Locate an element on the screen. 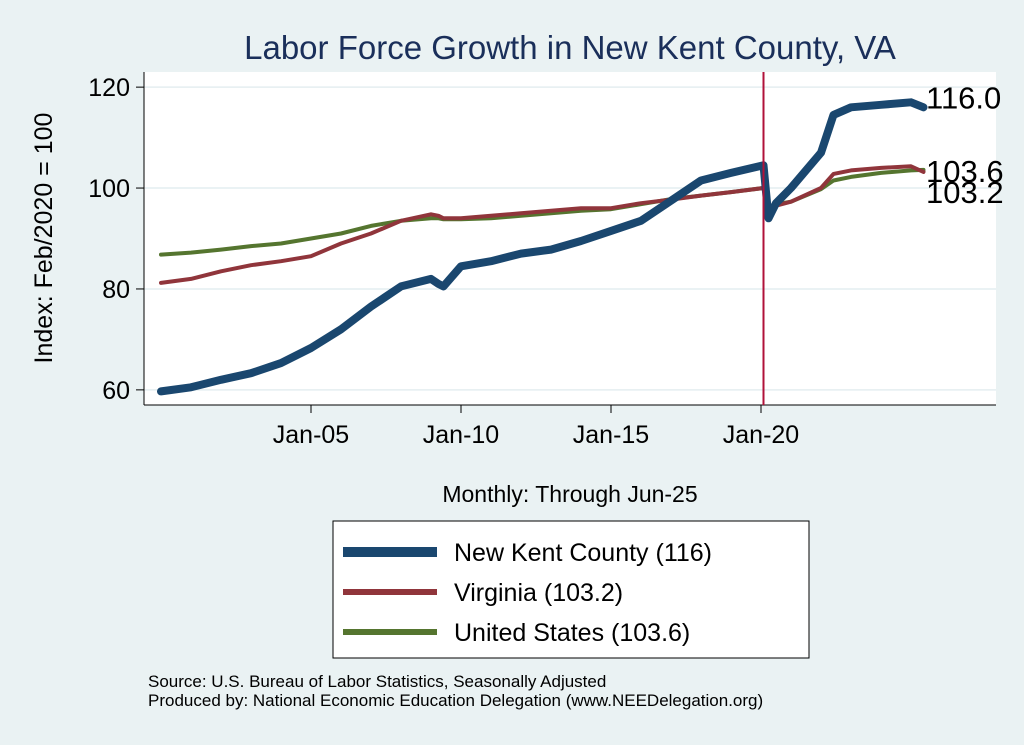  x-tick-label: Jan-05 is located at coordinates (311, 435).